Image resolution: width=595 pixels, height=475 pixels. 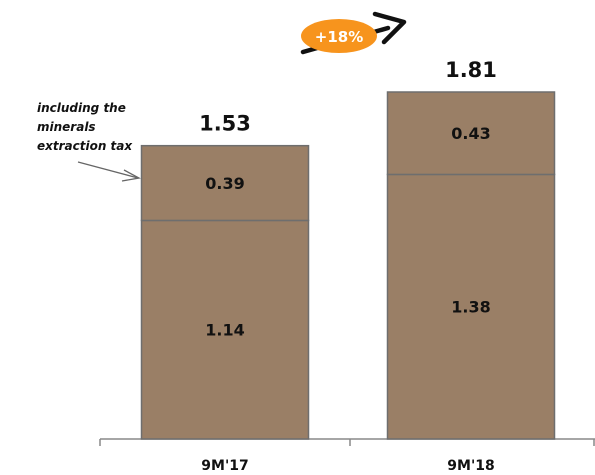 I want to click on growth-arrow-head, so click(x=389, y=28).